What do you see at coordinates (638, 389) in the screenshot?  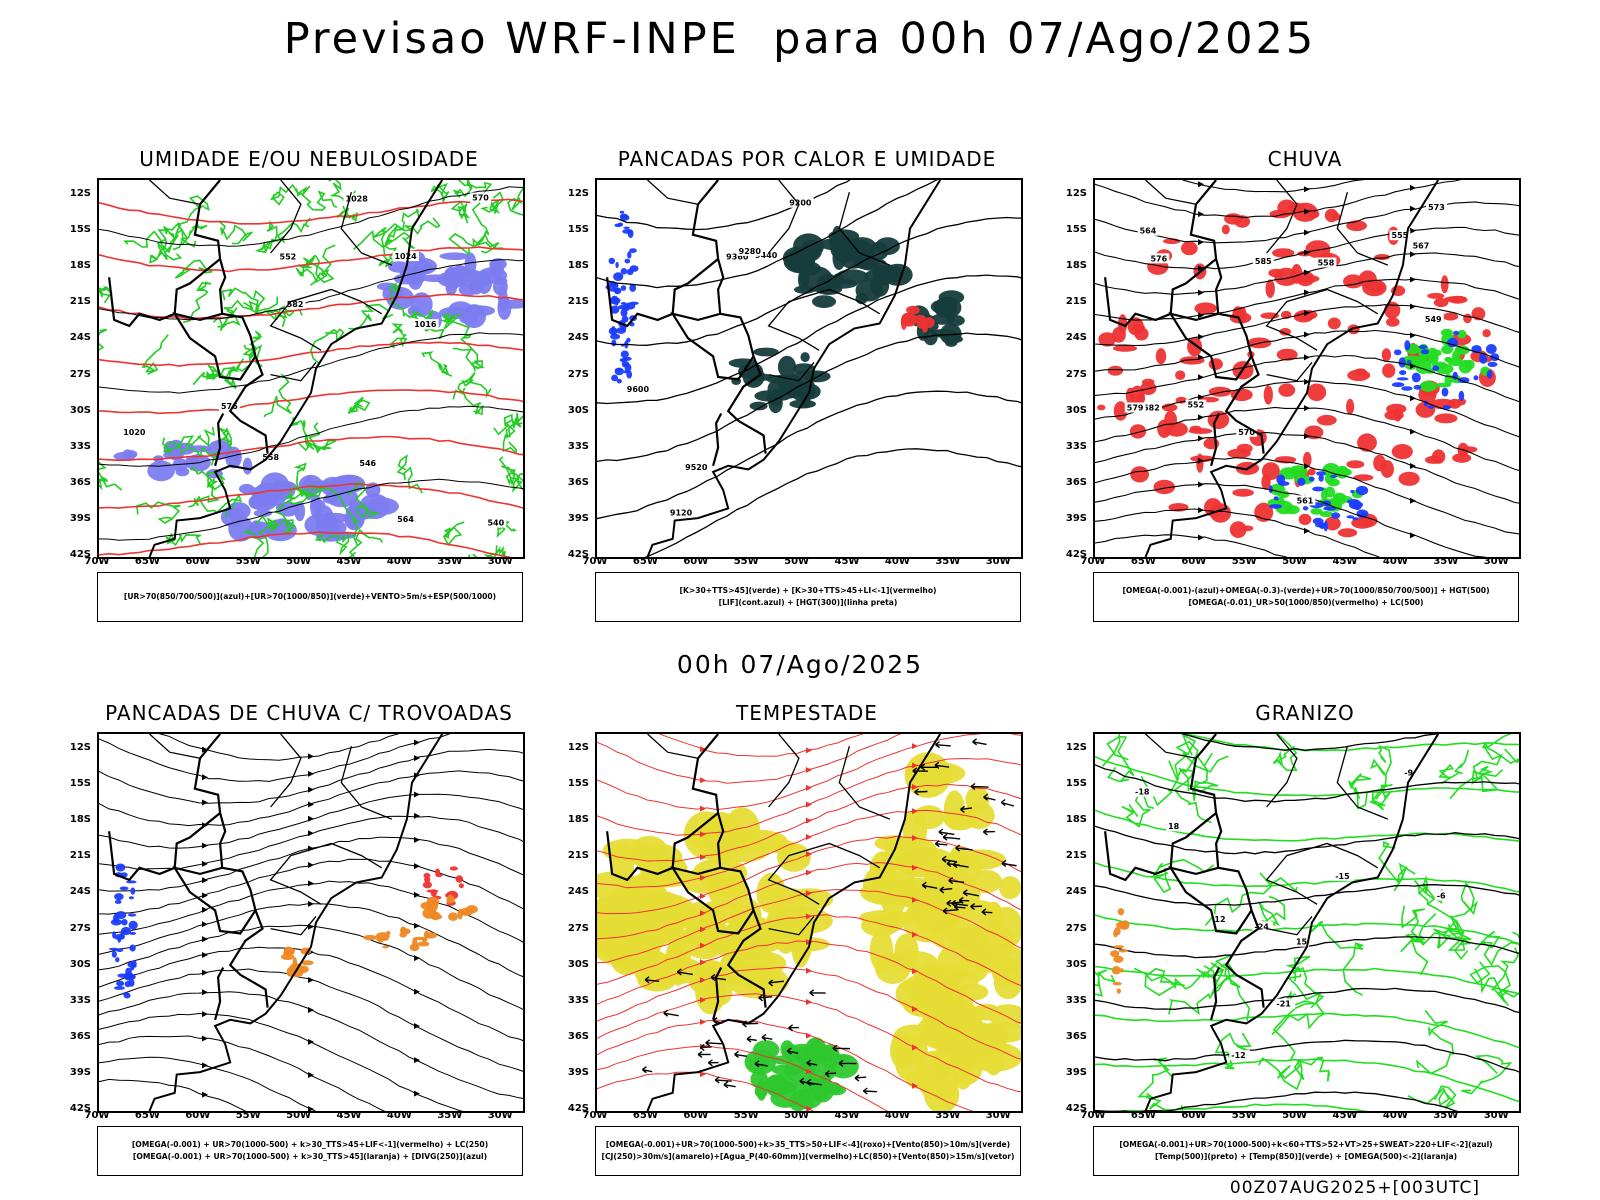 I see `contour-label: 9600` at bounding box center [638, 389].